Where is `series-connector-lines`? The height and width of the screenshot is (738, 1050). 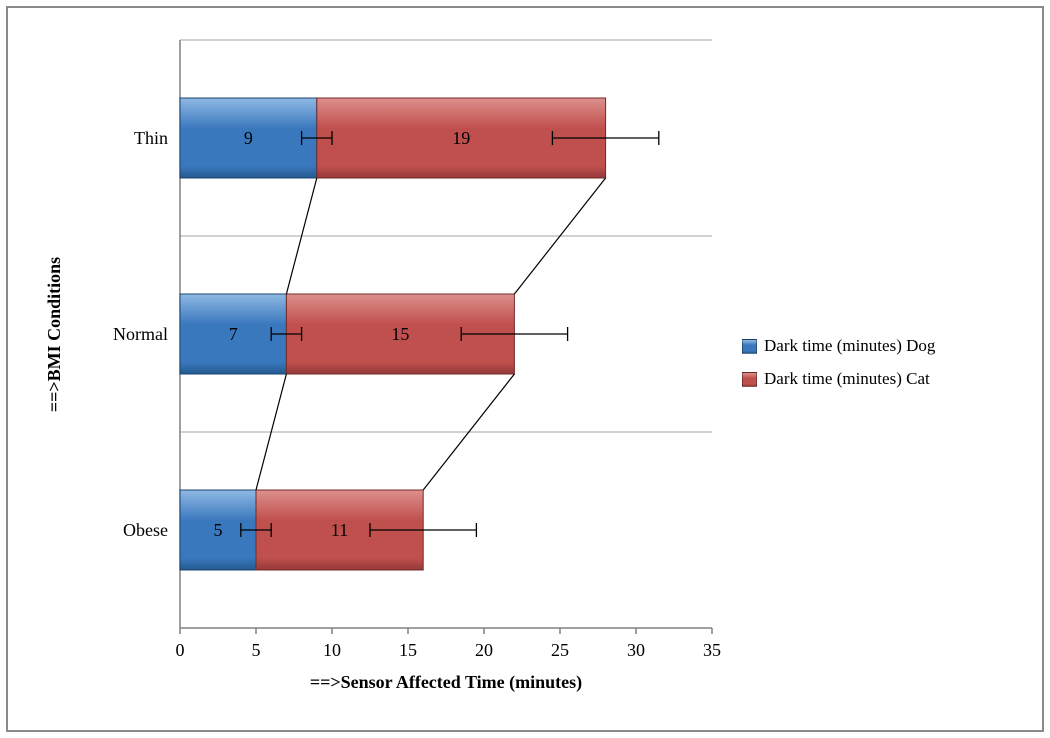 series-connector-lines is located at coordinates (431, 334).